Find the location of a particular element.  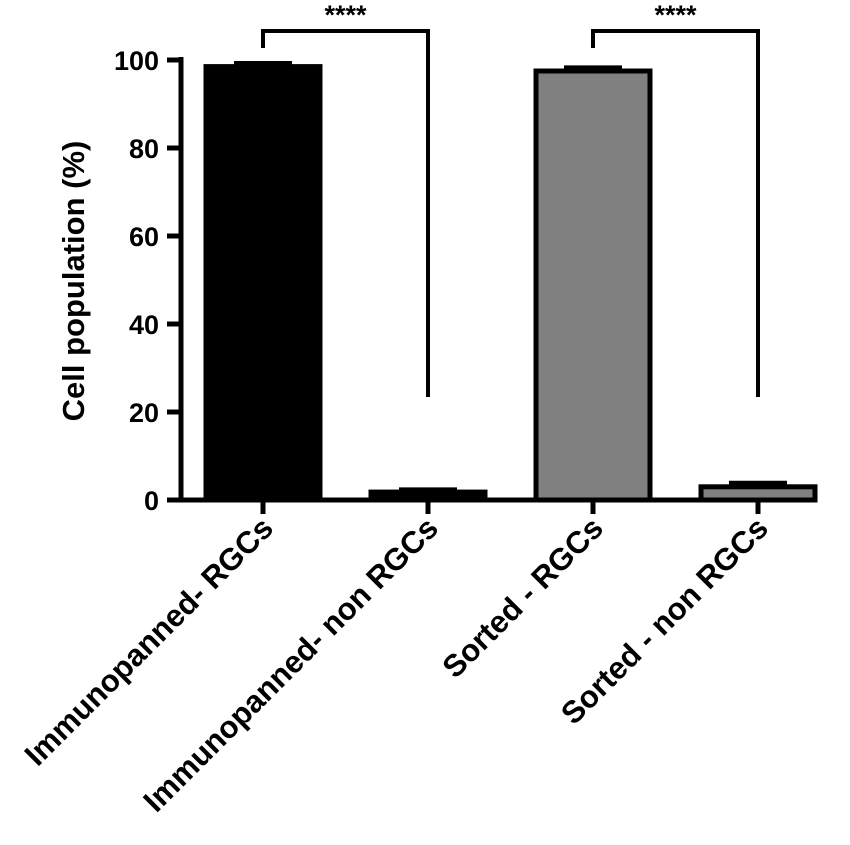

y-tick-label-20: 20 is located at coordinates (144, 413).